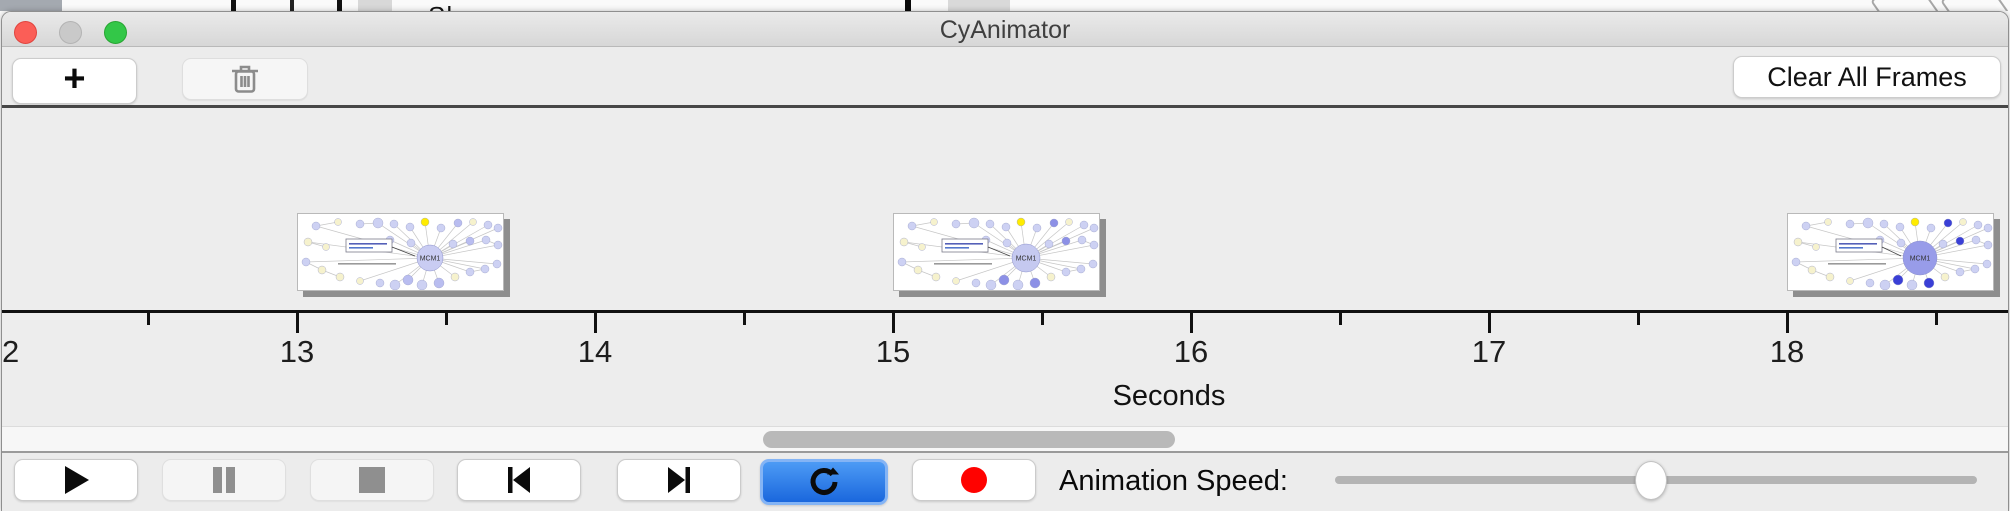 This screenshot has height=511, width=2010. I want to click on scrollbar-thumb, so click(969, 439).